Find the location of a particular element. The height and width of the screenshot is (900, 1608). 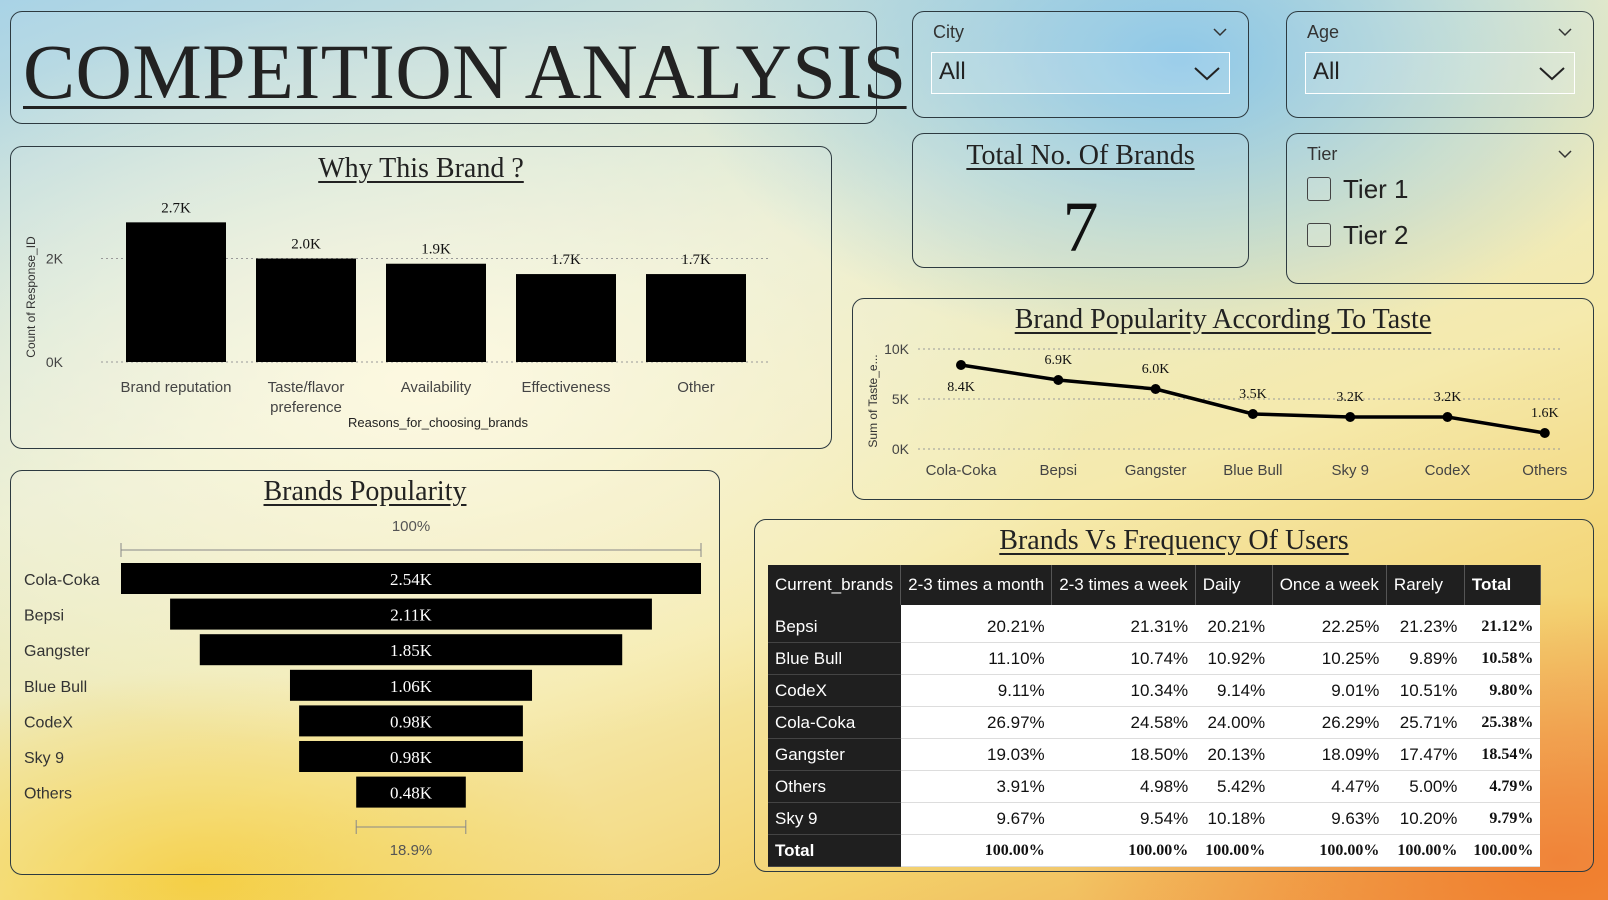

data-label: 1.06K is located at coordinates (411, 686).